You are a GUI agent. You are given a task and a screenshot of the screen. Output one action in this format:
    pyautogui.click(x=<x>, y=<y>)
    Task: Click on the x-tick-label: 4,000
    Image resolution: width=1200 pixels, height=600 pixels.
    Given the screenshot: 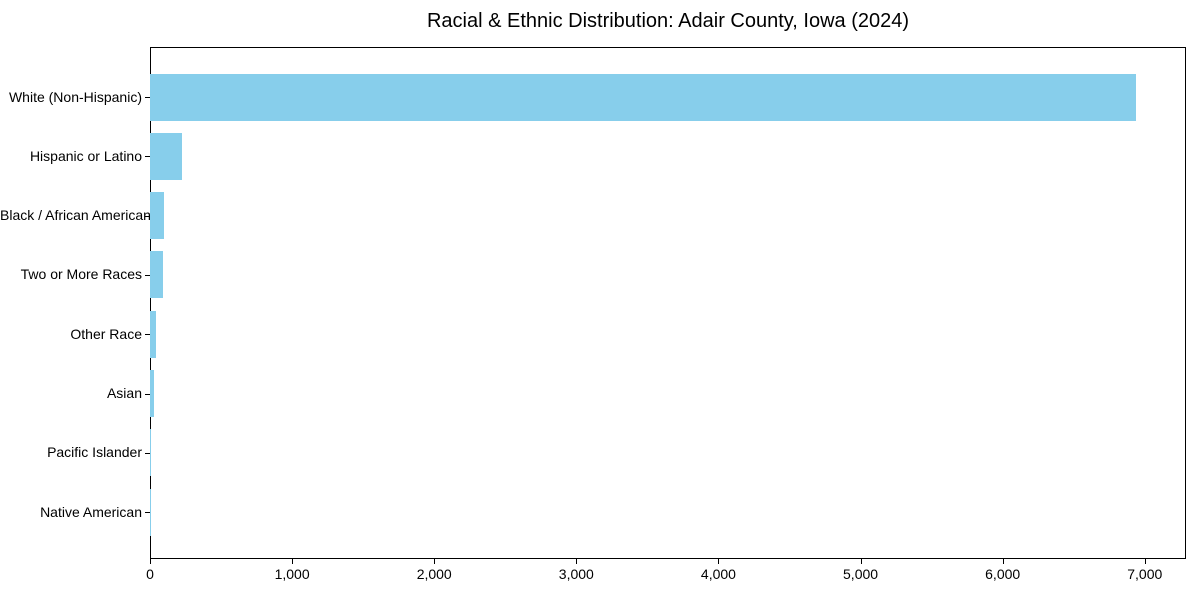 What is the action you would take?
    pyautogui.click(x=718, y=574)
    